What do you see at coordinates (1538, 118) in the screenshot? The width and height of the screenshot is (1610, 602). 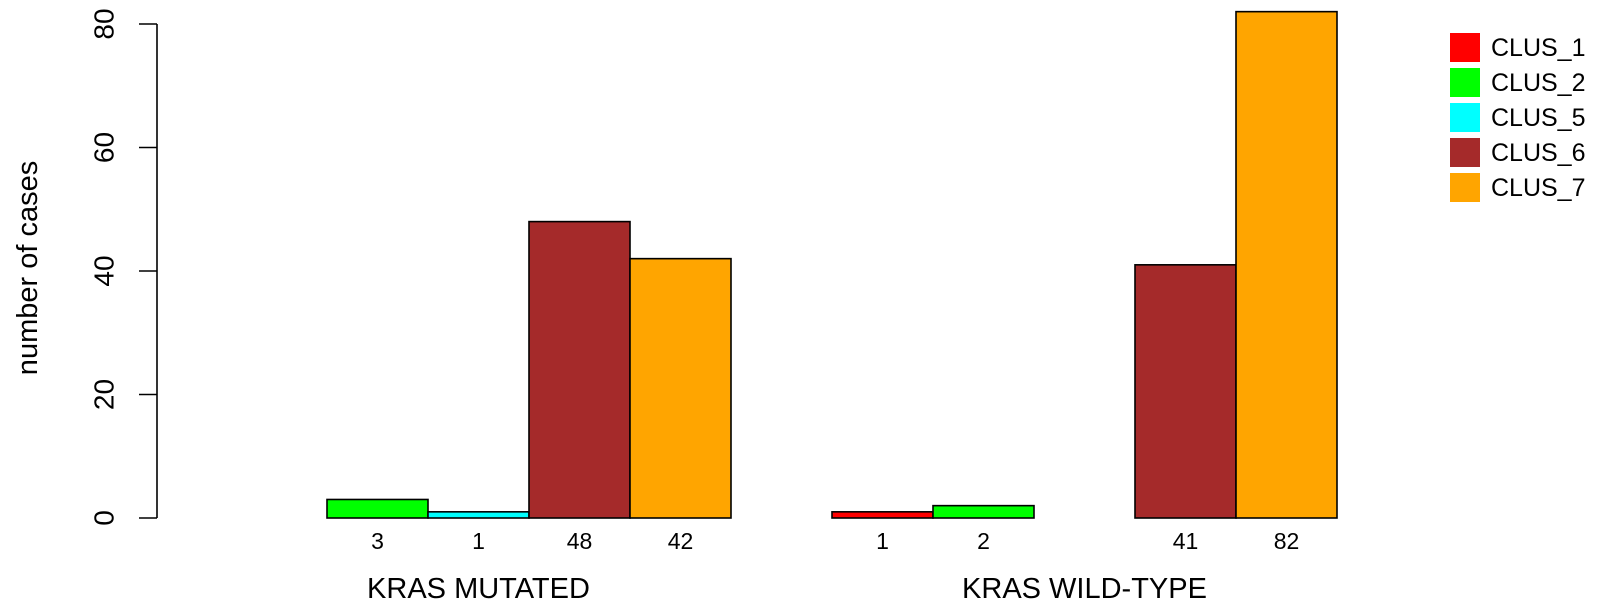 I see `legend-label: CLUS_5` at bounding box center [1538, 118].